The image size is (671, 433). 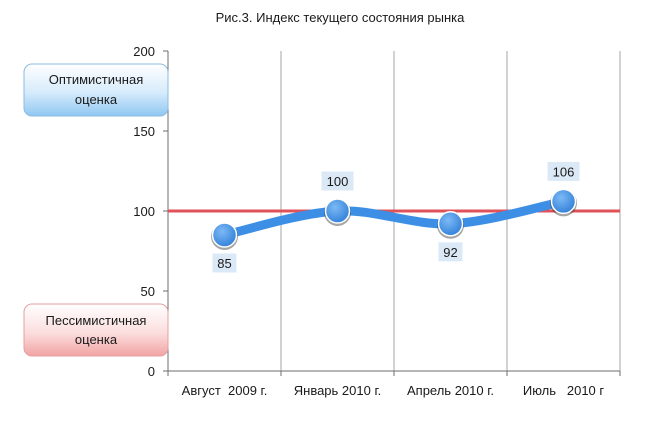 I want to click on x-category-label: Апрель 2010 г., so click(x=450, y=390).